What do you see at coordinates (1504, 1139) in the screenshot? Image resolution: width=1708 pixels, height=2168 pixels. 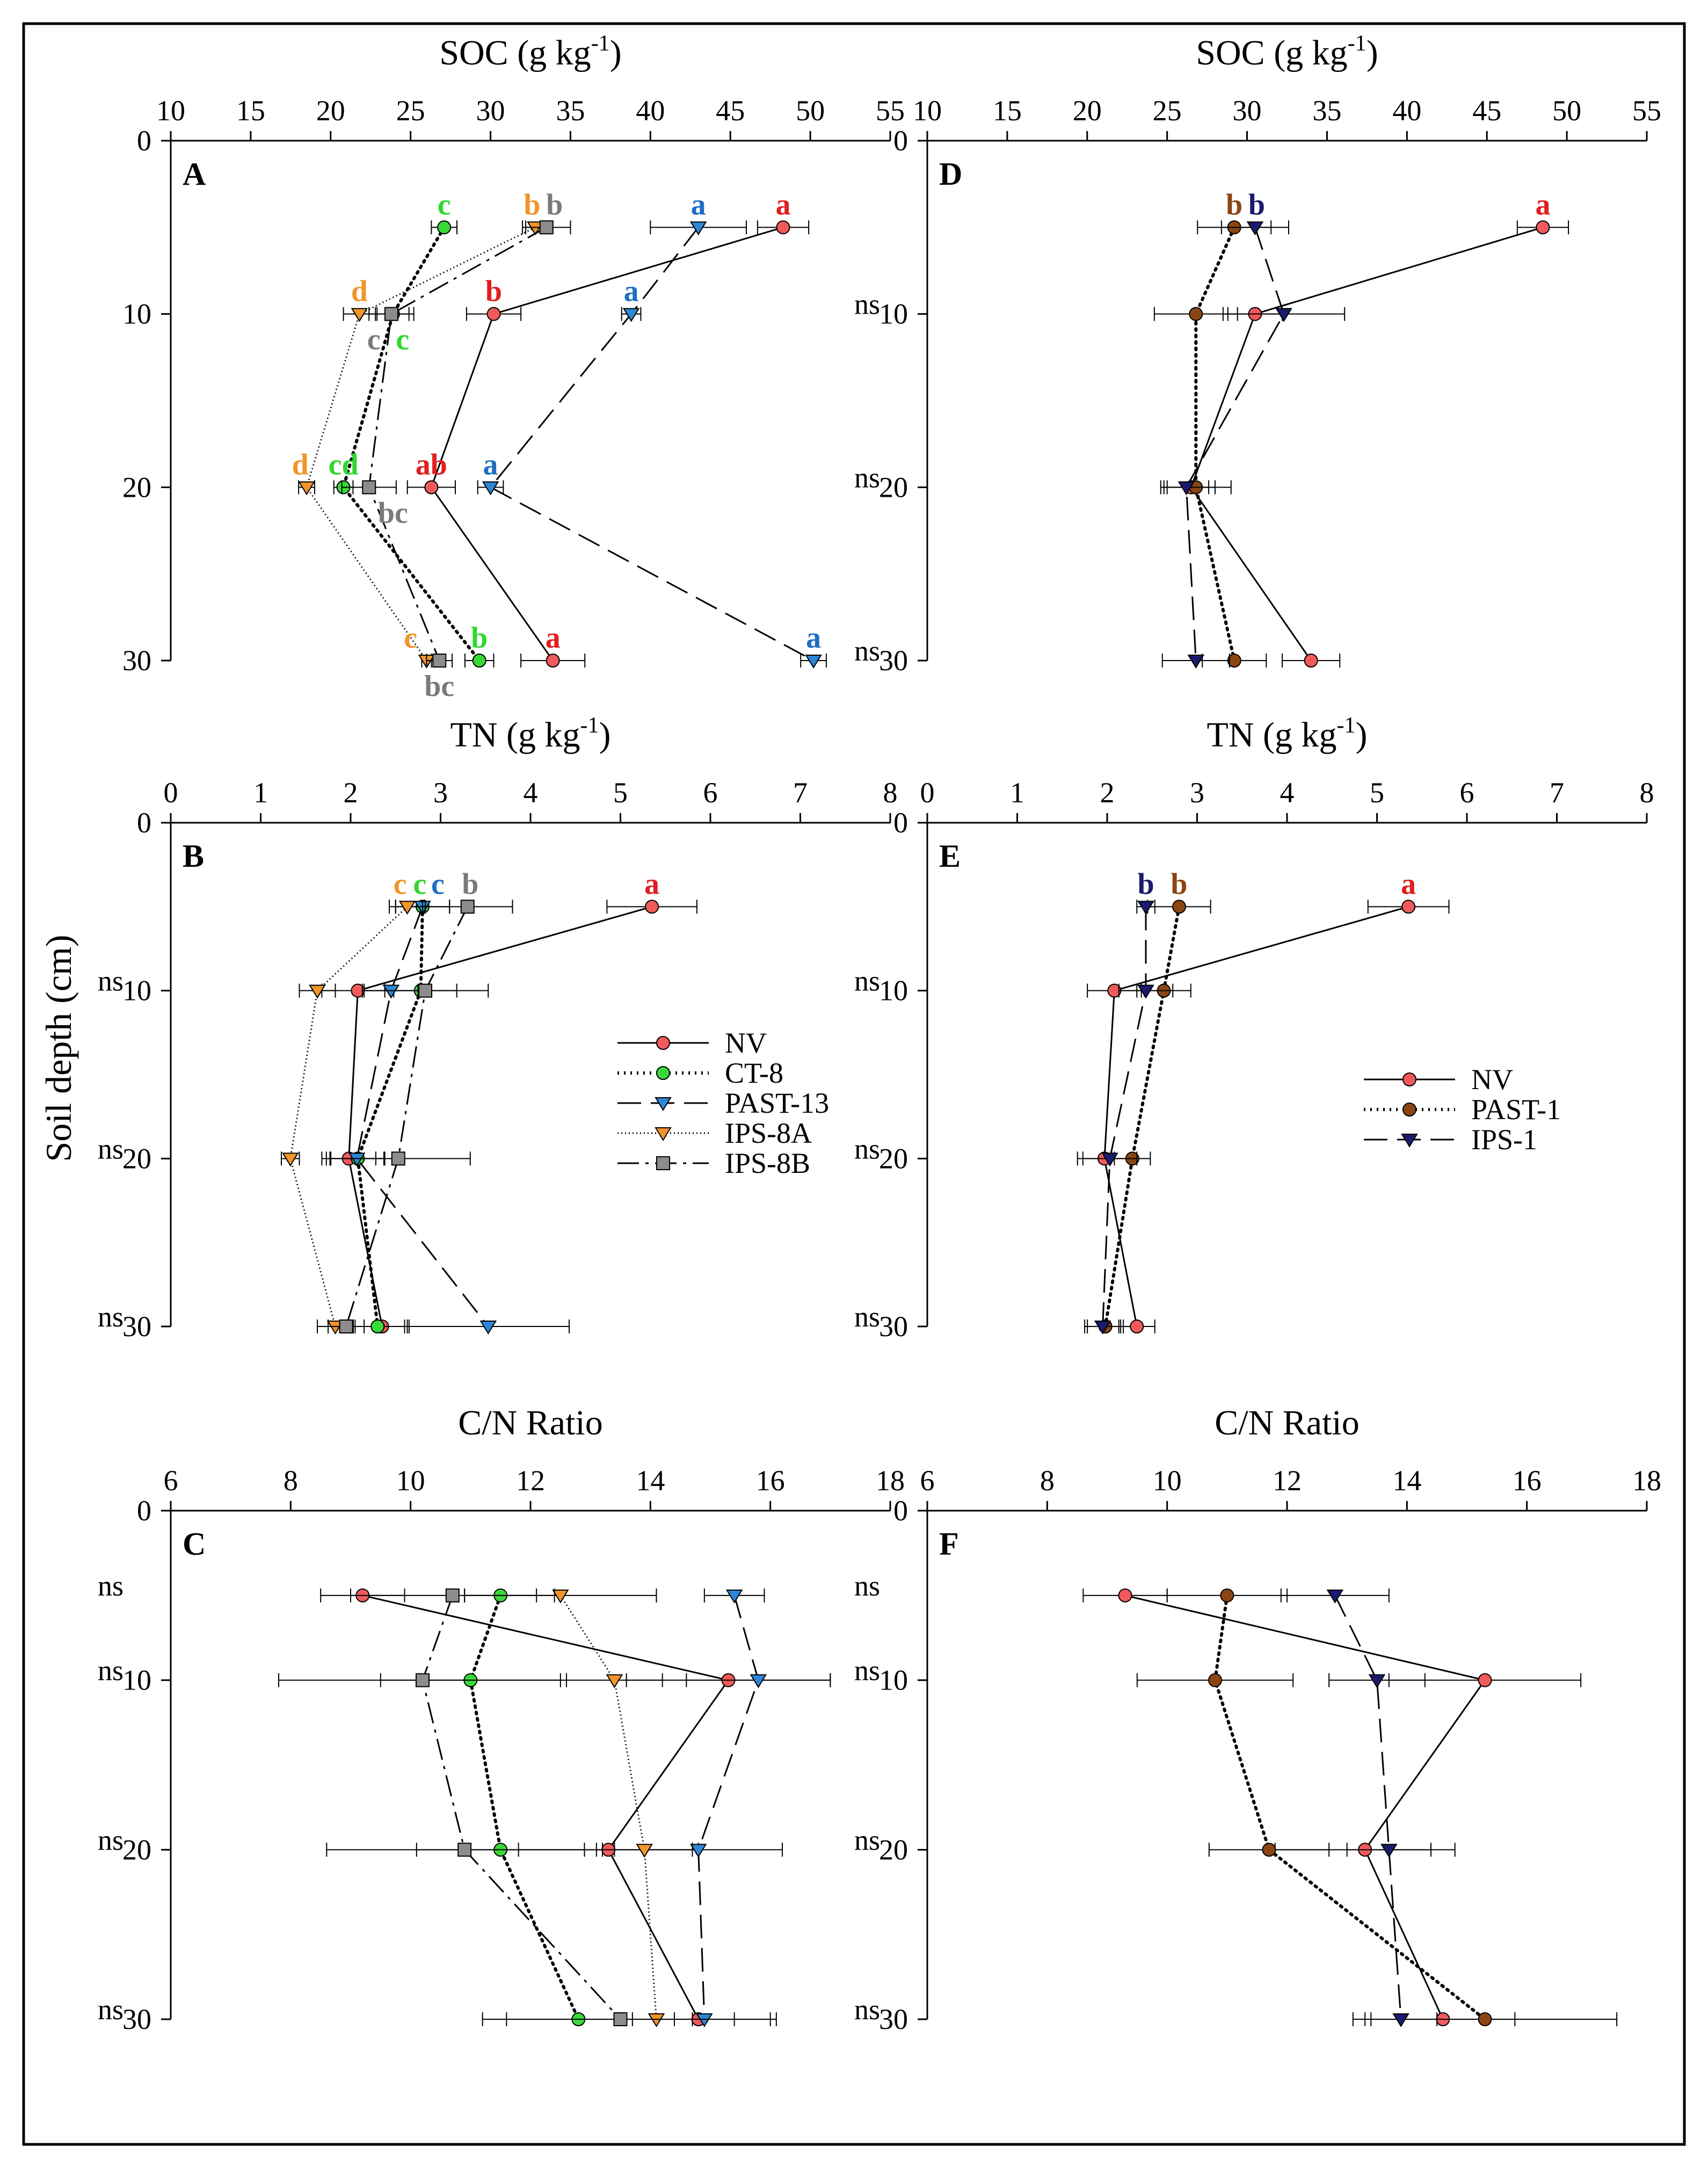 I see `legend-label: IPS-1` at bounding box center [1504, 1139].